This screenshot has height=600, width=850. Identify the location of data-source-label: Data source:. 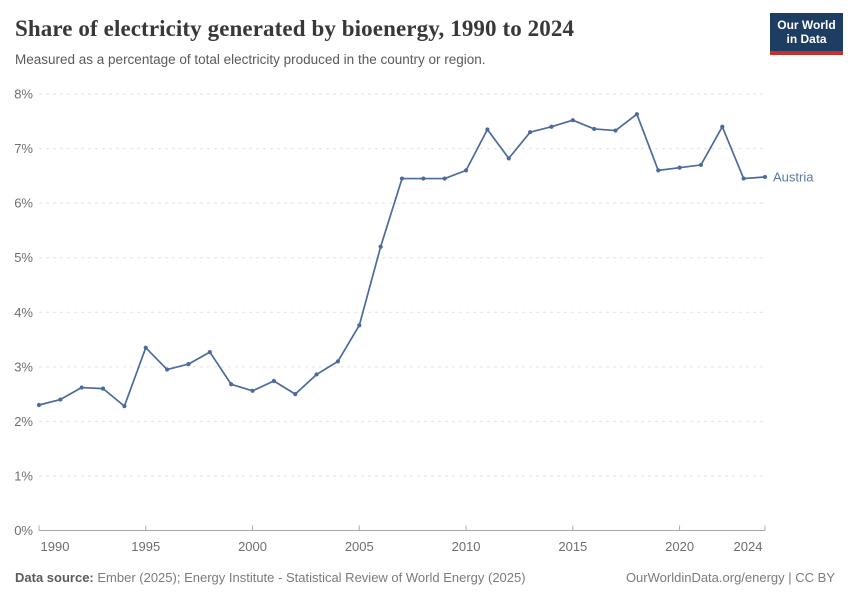
(54, 577).